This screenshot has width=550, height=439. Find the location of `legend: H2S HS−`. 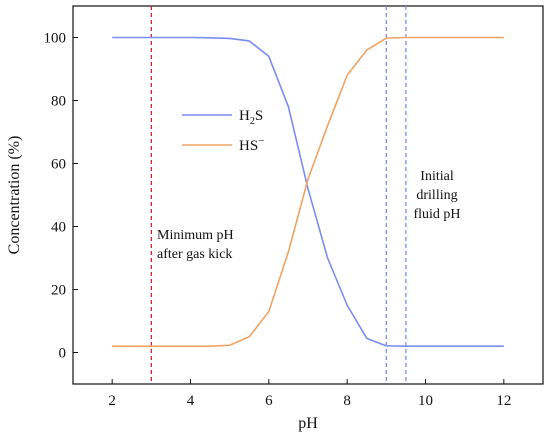

legend: H2S HS− is located at coordinates (223, 131).